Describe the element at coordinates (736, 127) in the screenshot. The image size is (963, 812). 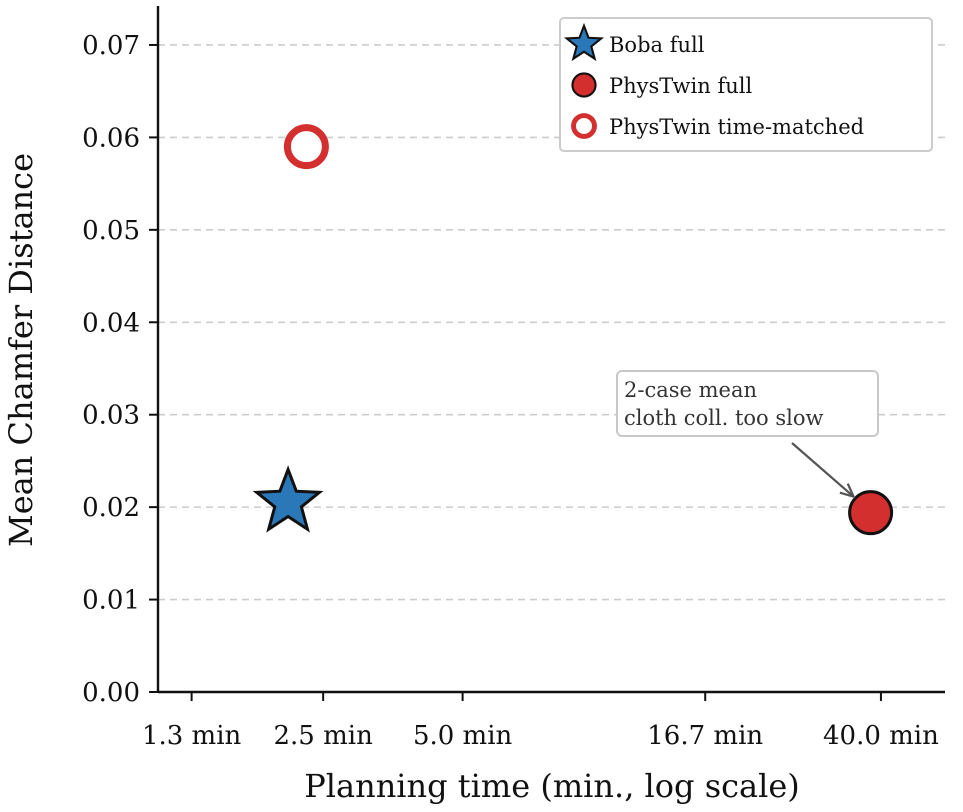
I see `legend-label: PhysTwin time-matched` at that location.